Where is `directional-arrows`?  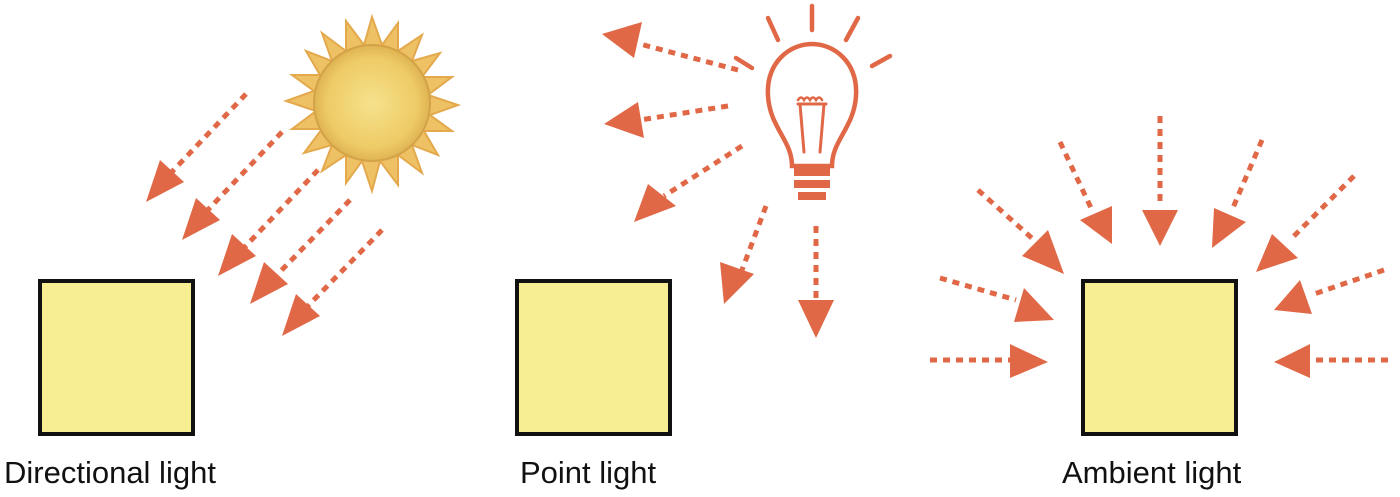 directional-arrows is located at coordinates (275, 202).